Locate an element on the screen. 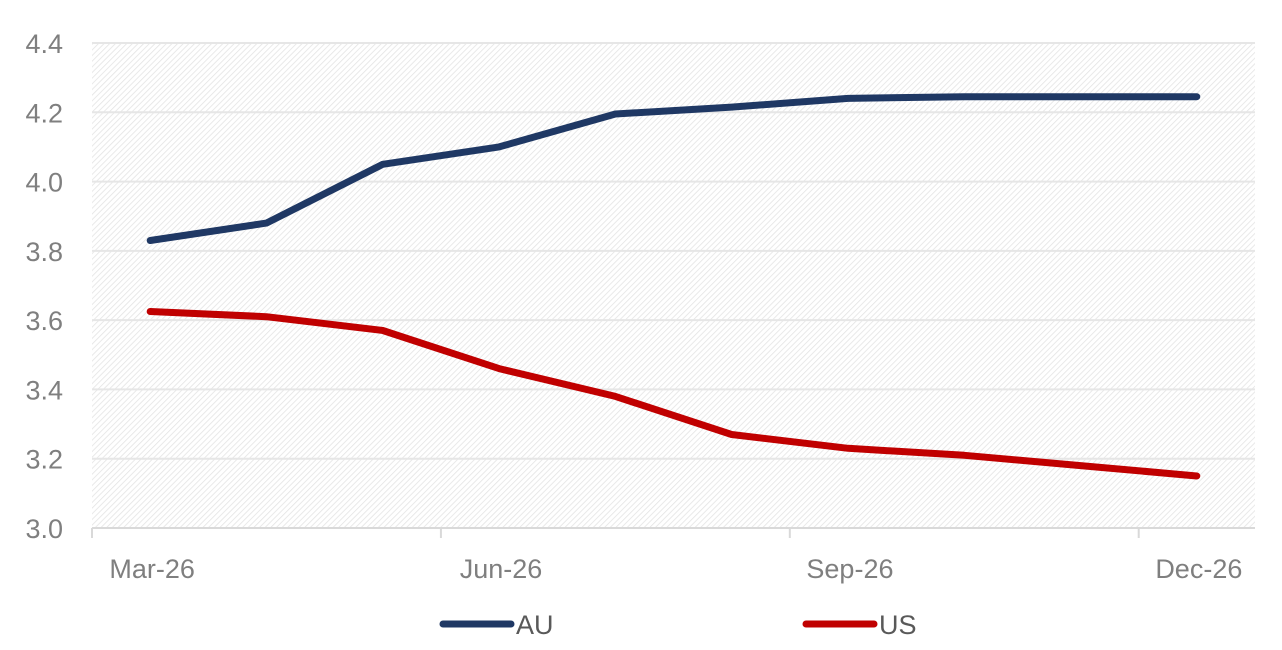 This screenshot has width=1282, height=650. legend-label-au: AU is located at coordinates (535, 625).